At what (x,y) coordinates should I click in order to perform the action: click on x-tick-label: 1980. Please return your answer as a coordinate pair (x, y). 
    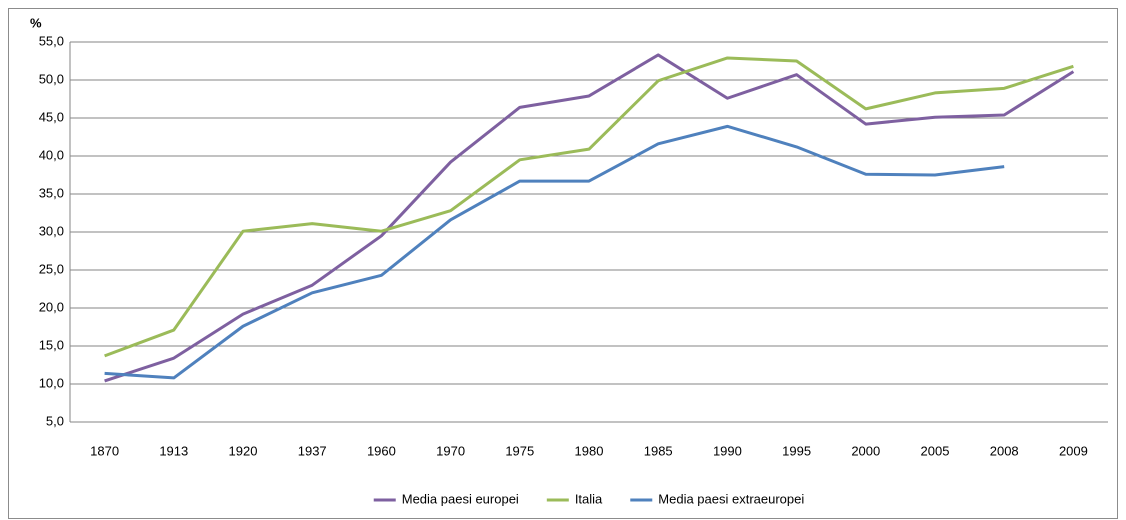
    Looking at the image, I should click on (589, 450).